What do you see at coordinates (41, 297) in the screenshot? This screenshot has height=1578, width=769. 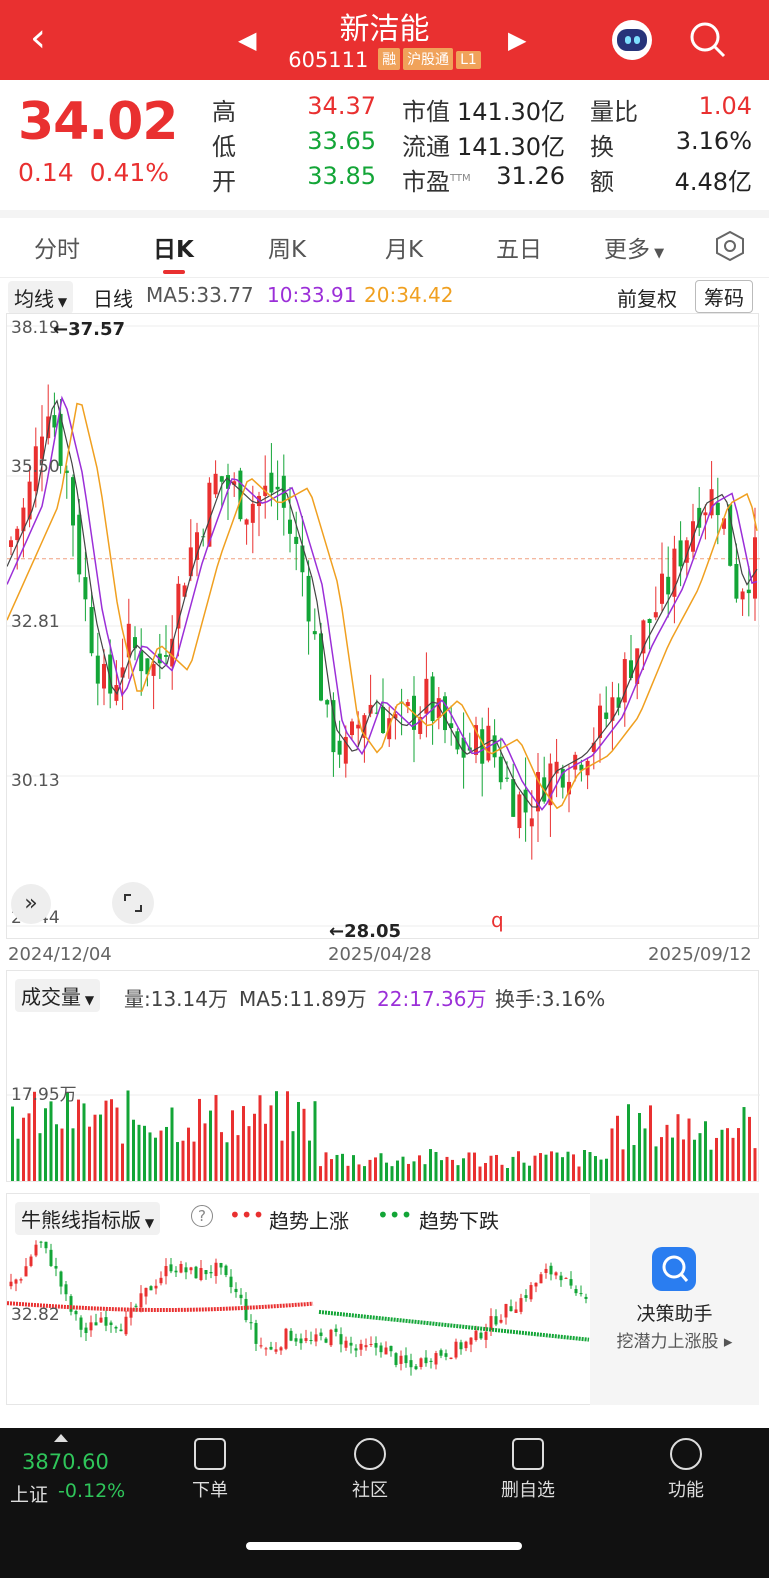 I see `ma-selector: 均线 ▼` at bounding box center [41, 297].